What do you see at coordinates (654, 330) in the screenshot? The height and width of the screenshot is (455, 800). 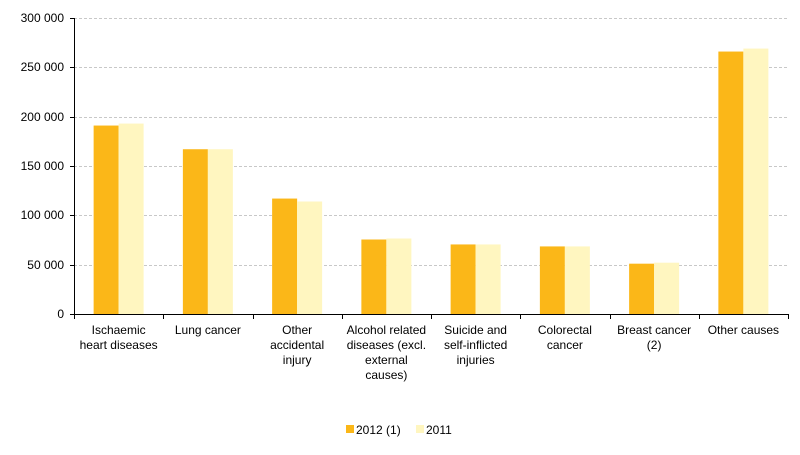 I see `x-tick-label-line: Breast cancer` at bounding box center [654, 330].